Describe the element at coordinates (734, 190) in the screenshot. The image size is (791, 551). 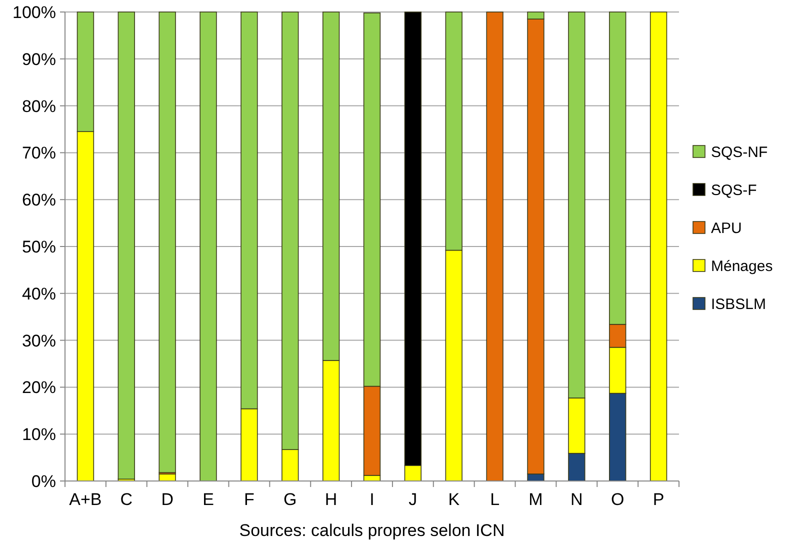
I see `legend-label: SQS-F` at that location.